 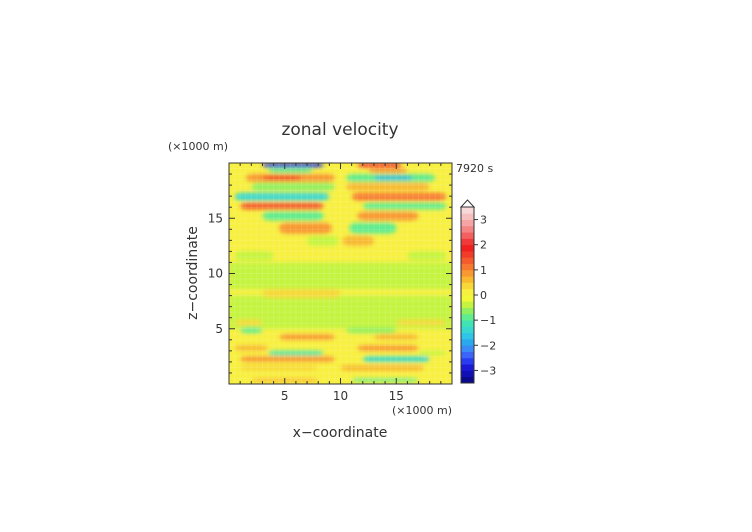 What do you see at coordinates (477, 291) in the screenshot?
I see `colorbar: −3 −2 −1 0 1 2 3` at bounding box center [477, 291].